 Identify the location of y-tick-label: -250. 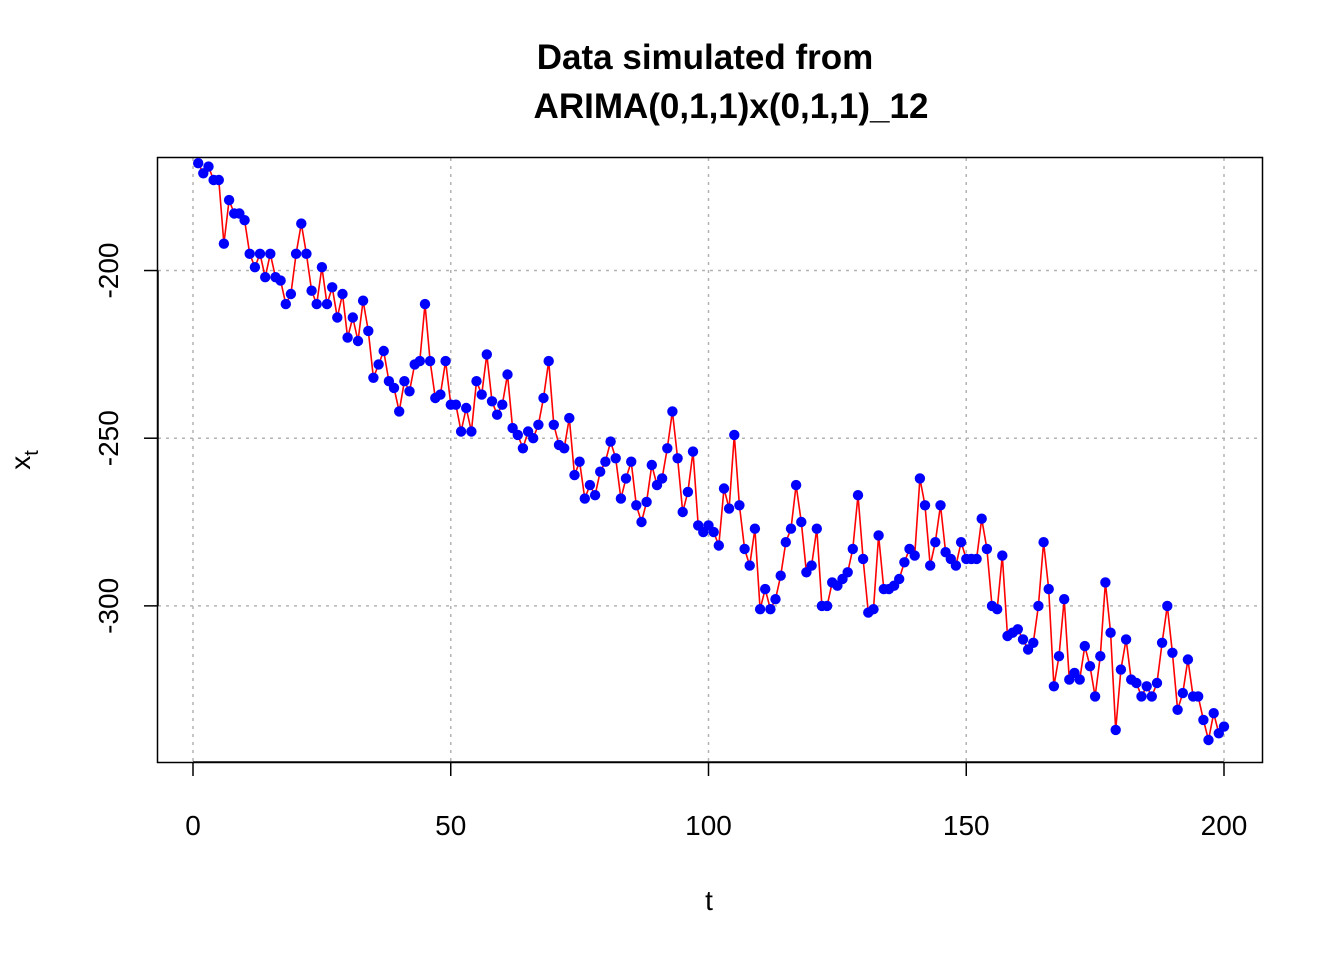
(108, 438).